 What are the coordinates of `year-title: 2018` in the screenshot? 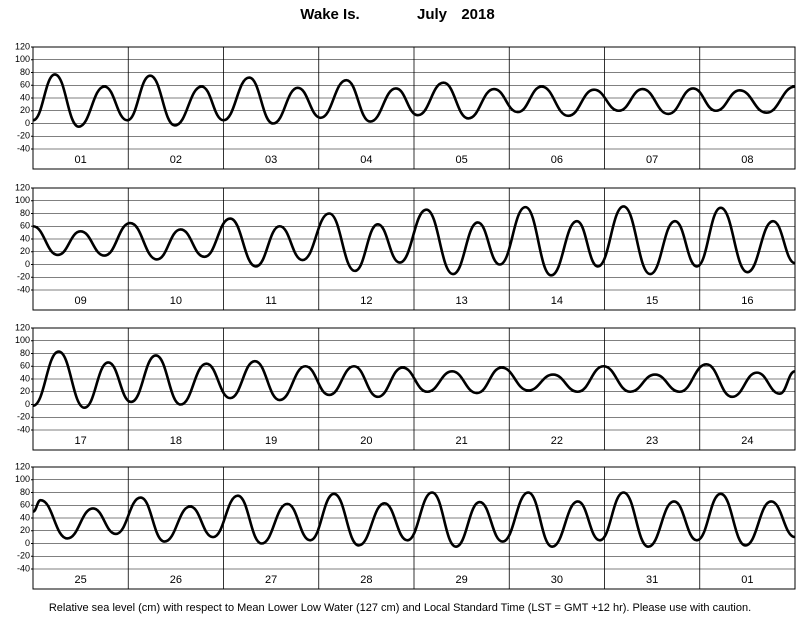 It's located at (477, 14).